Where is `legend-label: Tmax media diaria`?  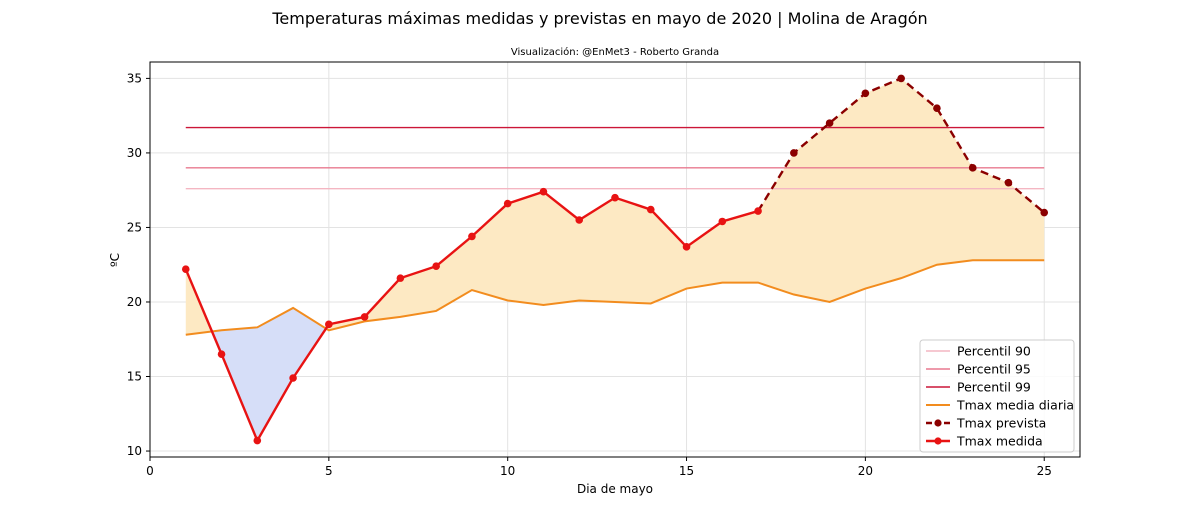
legend-label: Tmax media diaria is located at coordinates (1015, 405).